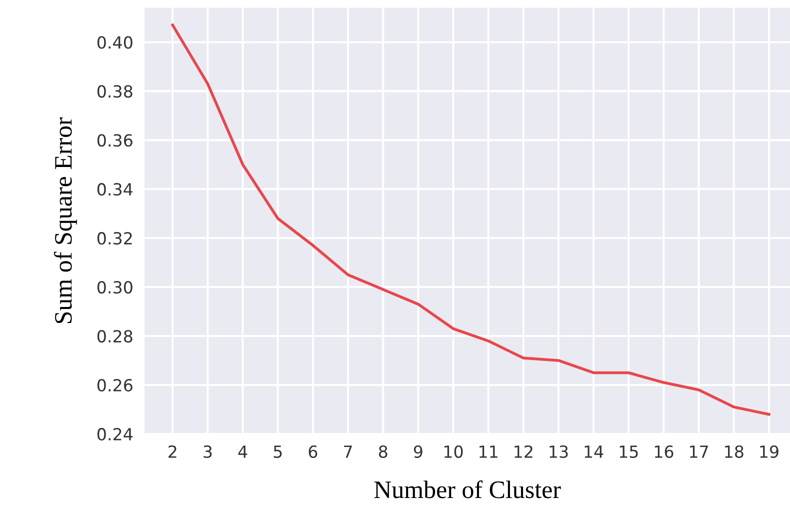 Image resolution: width=790 pixels, height=526 pixels. I want to click on y-tick-label: 0.38, so click(114, 91).